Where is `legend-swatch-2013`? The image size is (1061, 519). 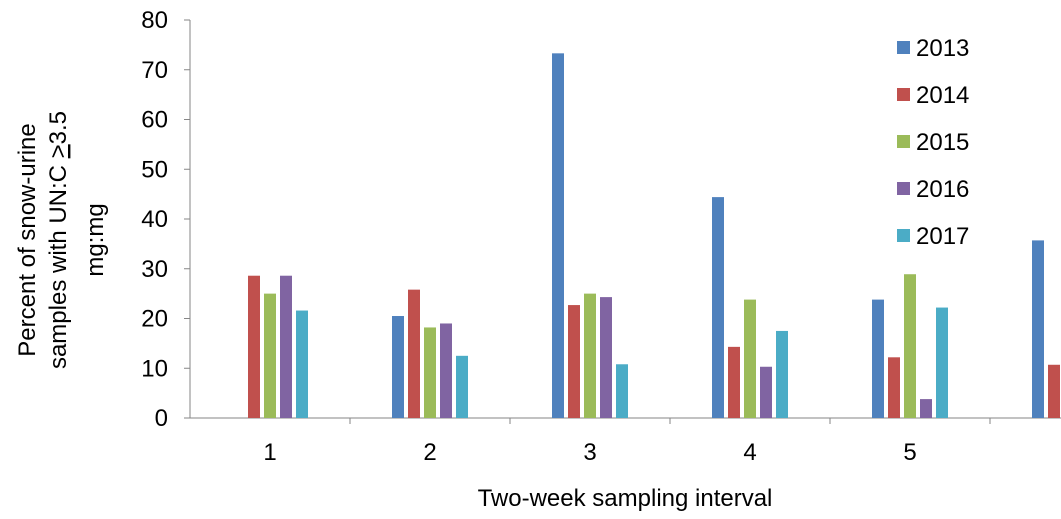
legend-swatch-2013 is located at coordinates (903, 47).